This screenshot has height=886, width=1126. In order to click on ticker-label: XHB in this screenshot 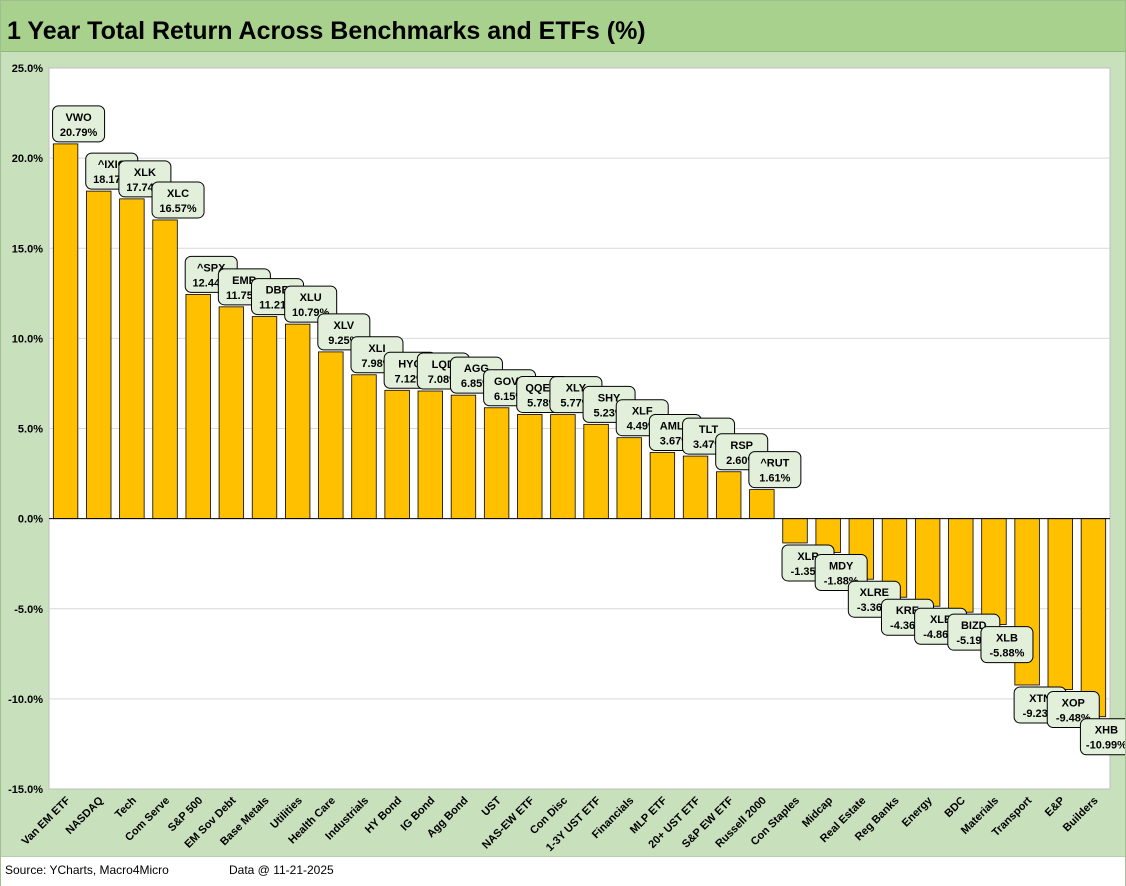, I will do `click(1106, 731)`.